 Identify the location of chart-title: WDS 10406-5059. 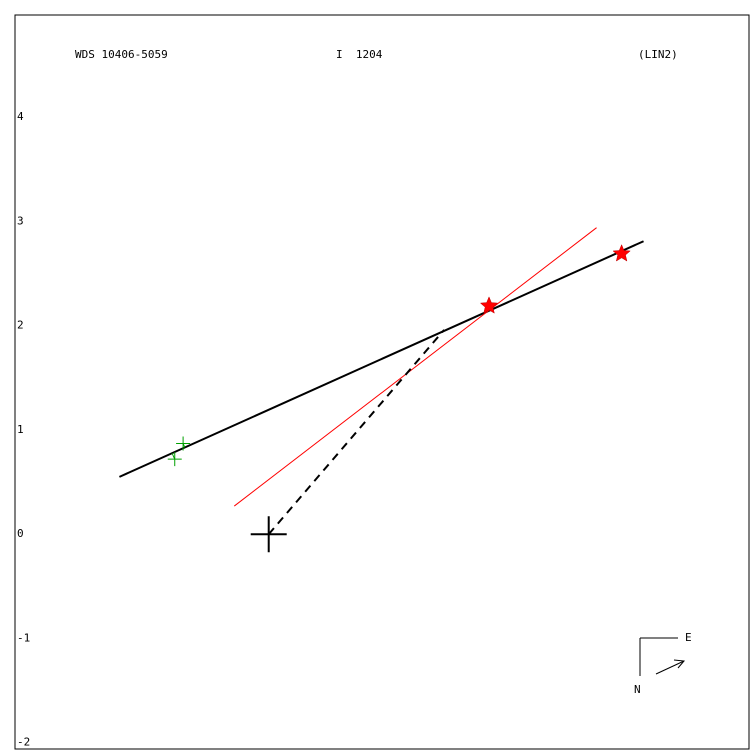
(121, 54).